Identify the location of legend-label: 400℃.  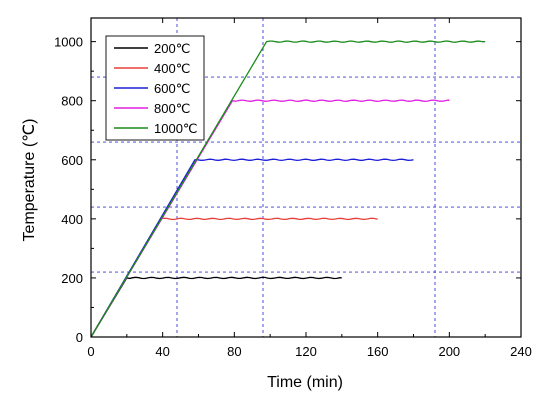
(172, 68).